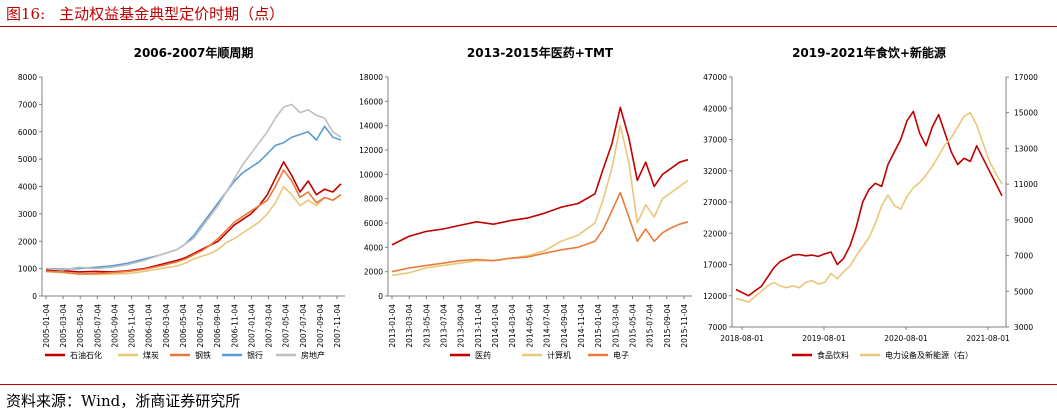 This screenshot has width=1057, height=417. Describe the element at coordinates (564, 326) in the screenshot. I see `x-tick-label: 2014-09-04` at that location.